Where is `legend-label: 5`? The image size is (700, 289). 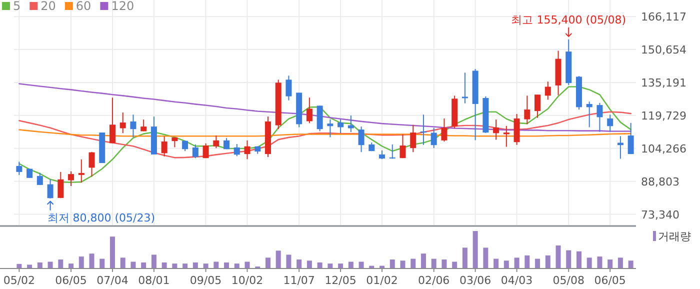 legend-label: 5 is located at coordinates (17, 6).